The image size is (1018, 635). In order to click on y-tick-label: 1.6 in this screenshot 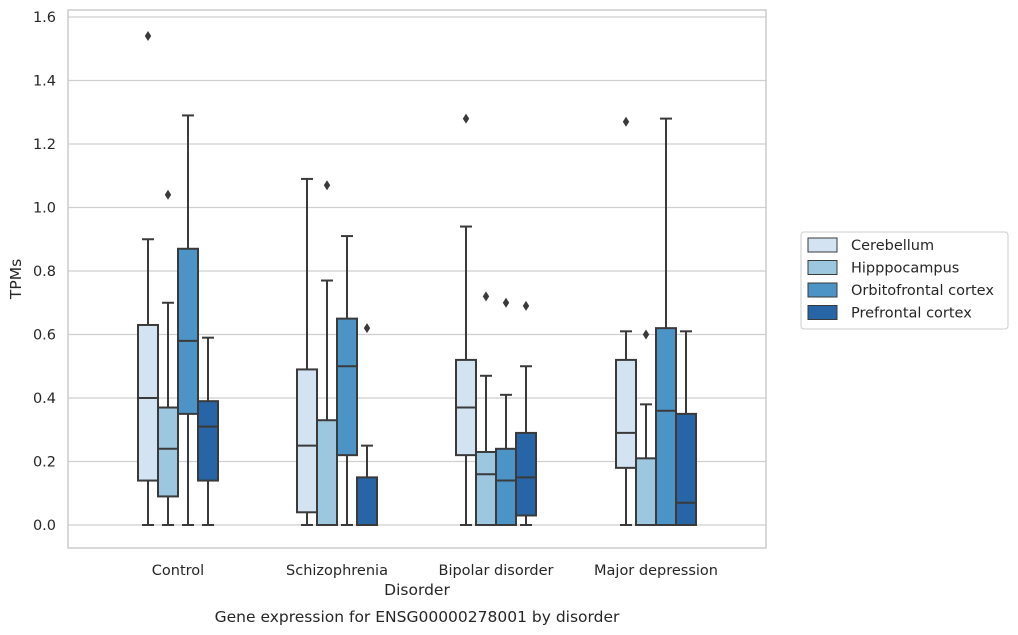, I will do `click(44, 18)`.